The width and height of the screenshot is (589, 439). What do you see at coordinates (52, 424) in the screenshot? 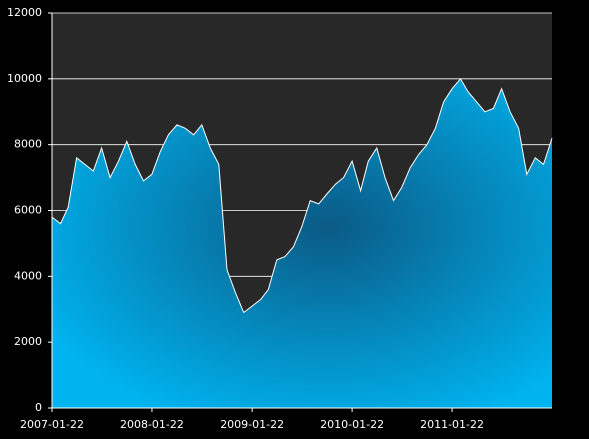
I see `x-tick-label: 2007-01-22` at bounding box center [52, 424].